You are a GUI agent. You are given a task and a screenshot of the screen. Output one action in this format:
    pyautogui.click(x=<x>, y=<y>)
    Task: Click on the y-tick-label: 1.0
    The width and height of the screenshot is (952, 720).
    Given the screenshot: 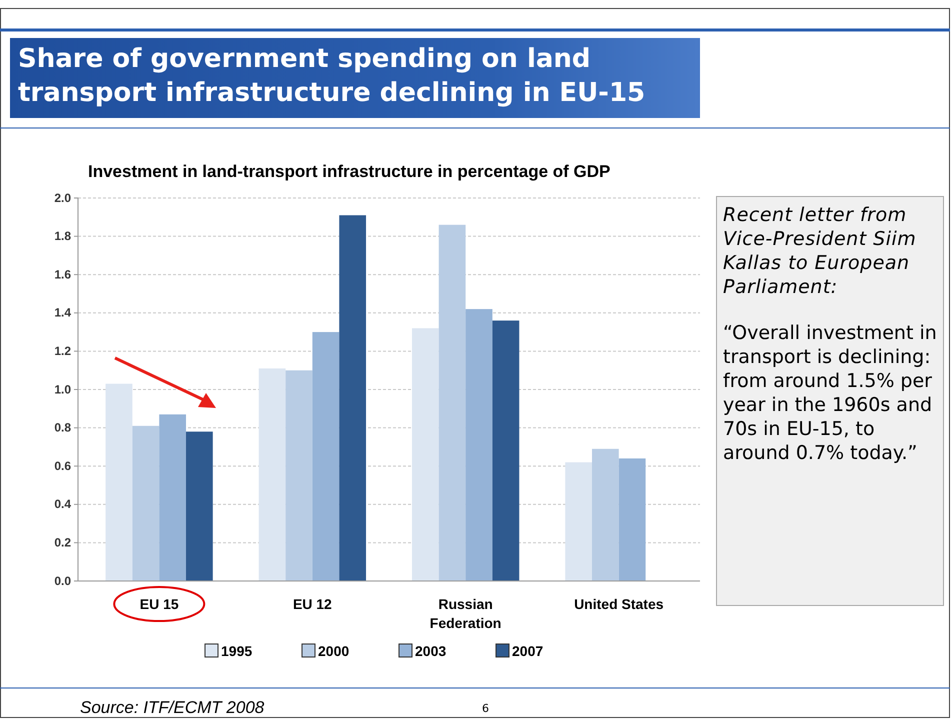 What is the action you would take?
    pyautogui.click(x=63, y=389)
    